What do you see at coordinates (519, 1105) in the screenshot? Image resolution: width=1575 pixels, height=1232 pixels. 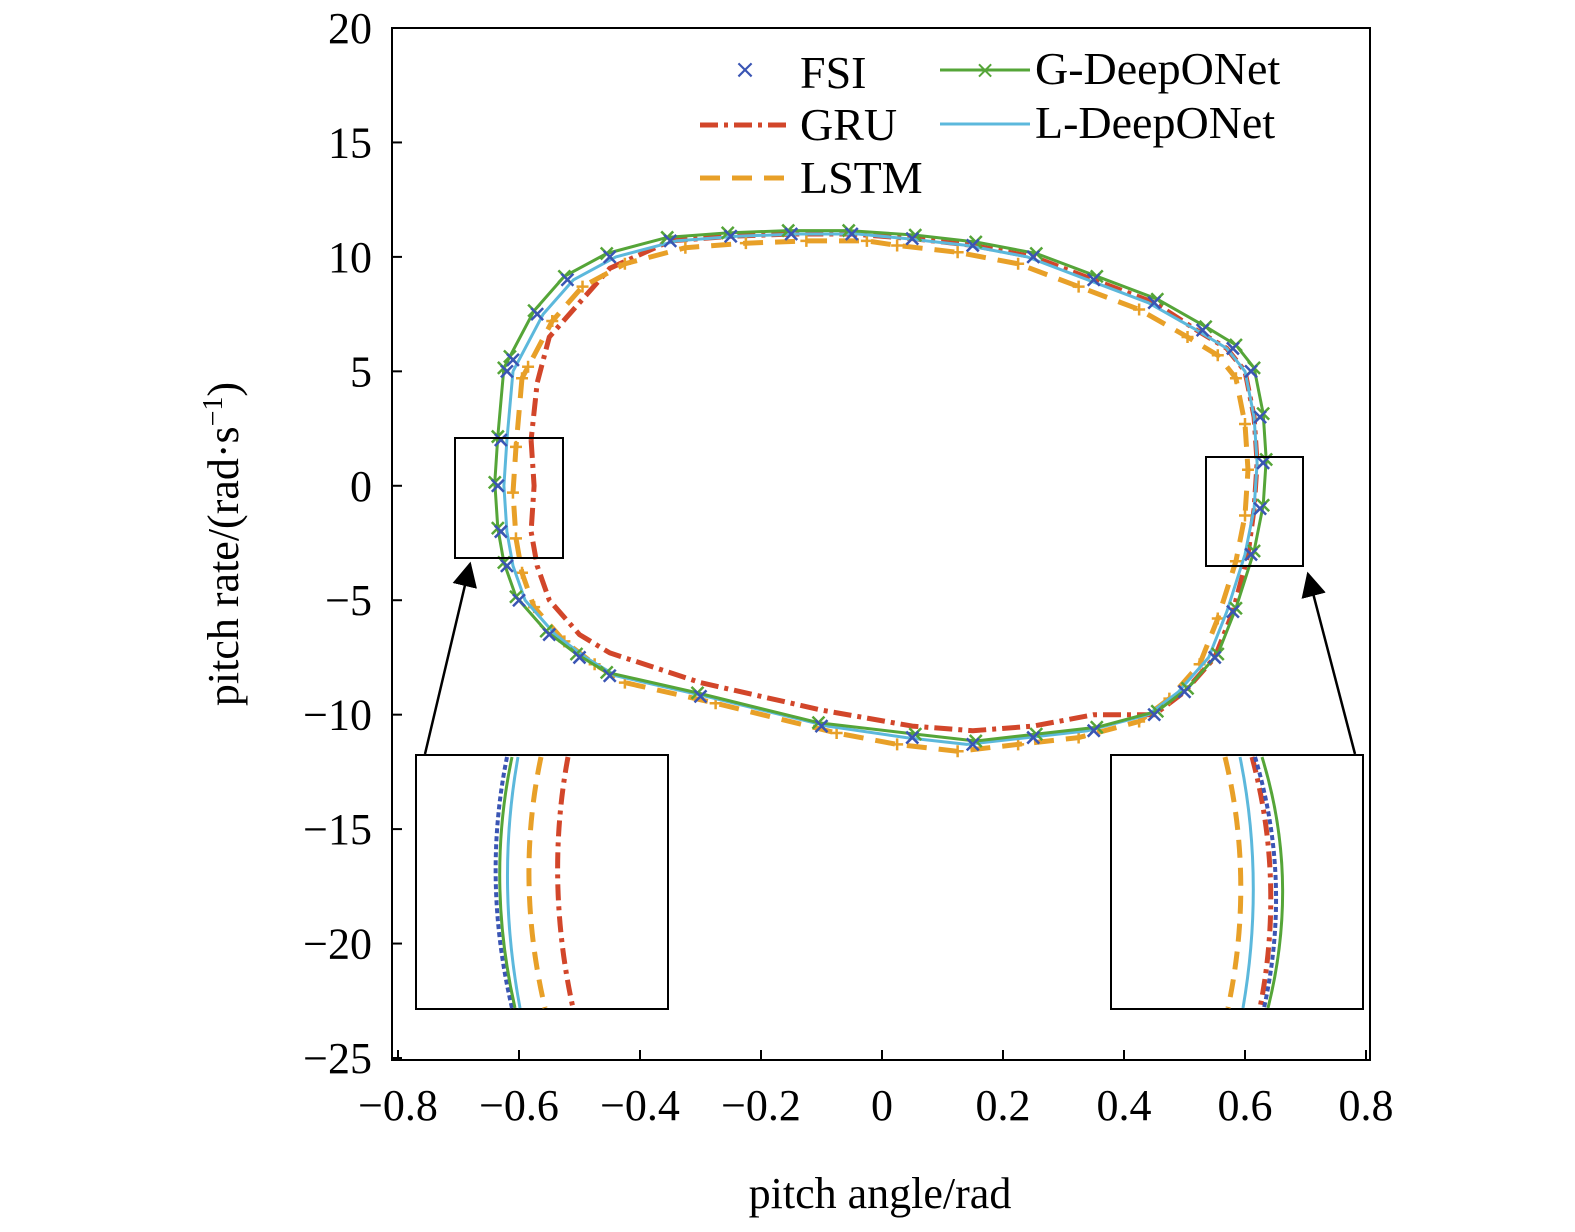 I see `x-tick-label: −0.6` at bounding box center [519, 1105].